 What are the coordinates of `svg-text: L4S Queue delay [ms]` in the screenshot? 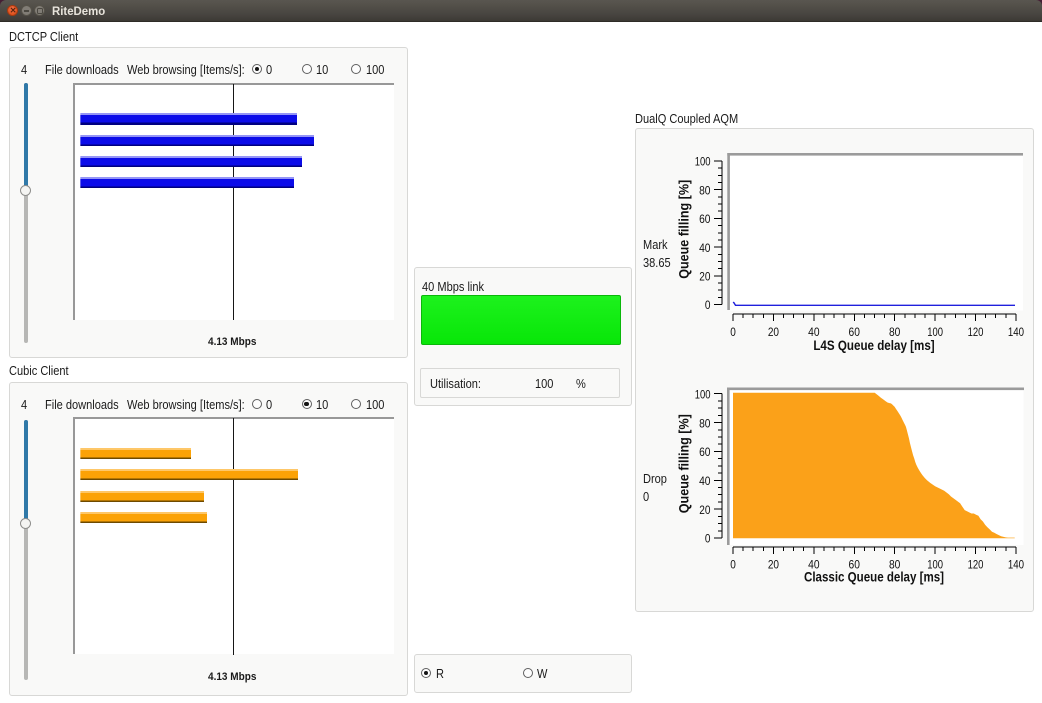 It's located at (873, 345).